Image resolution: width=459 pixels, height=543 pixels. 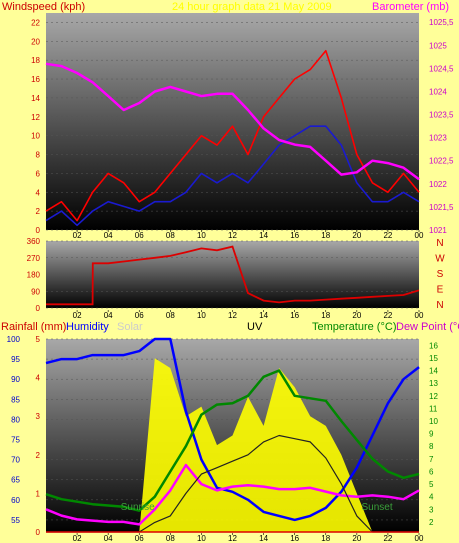 I want to click on rain-tick-label: 2, so click(x=38, y=455).